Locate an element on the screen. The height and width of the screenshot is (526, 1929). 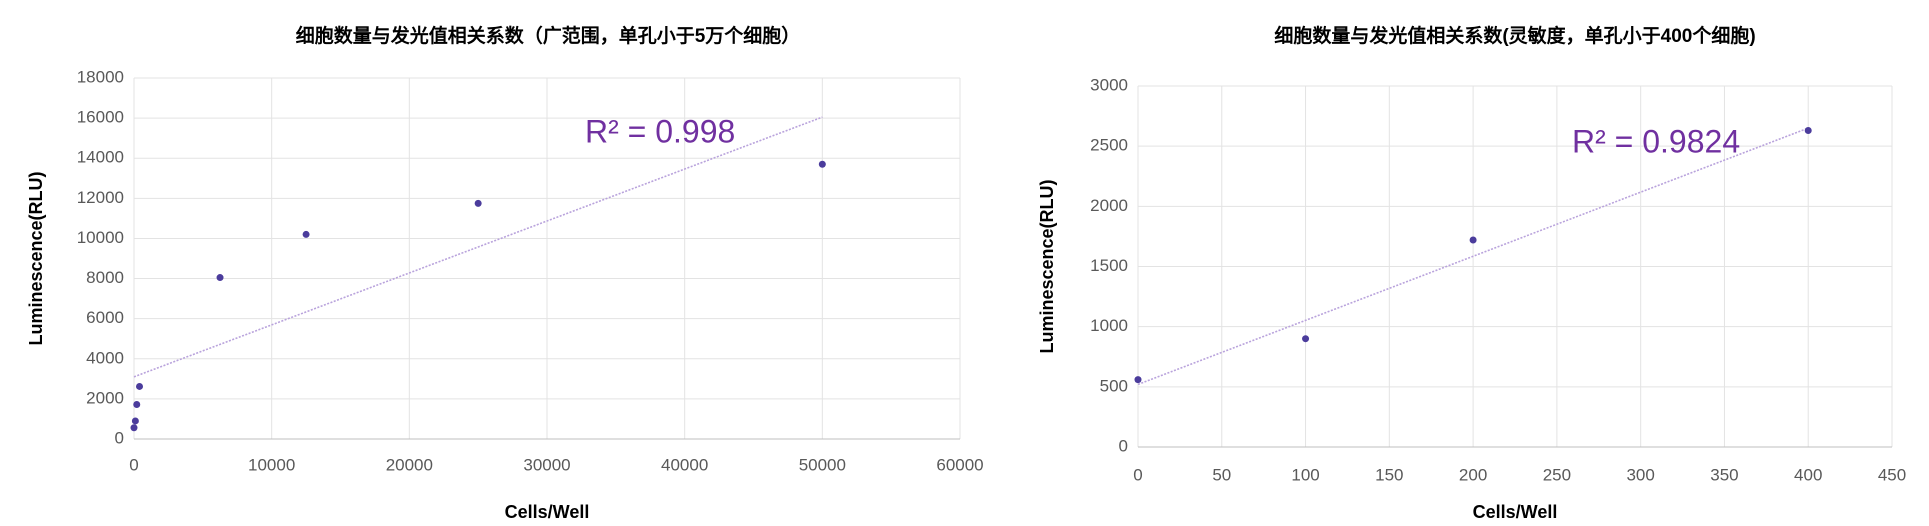
x-tick-label: 150 is located at coordinates (1389, 474).